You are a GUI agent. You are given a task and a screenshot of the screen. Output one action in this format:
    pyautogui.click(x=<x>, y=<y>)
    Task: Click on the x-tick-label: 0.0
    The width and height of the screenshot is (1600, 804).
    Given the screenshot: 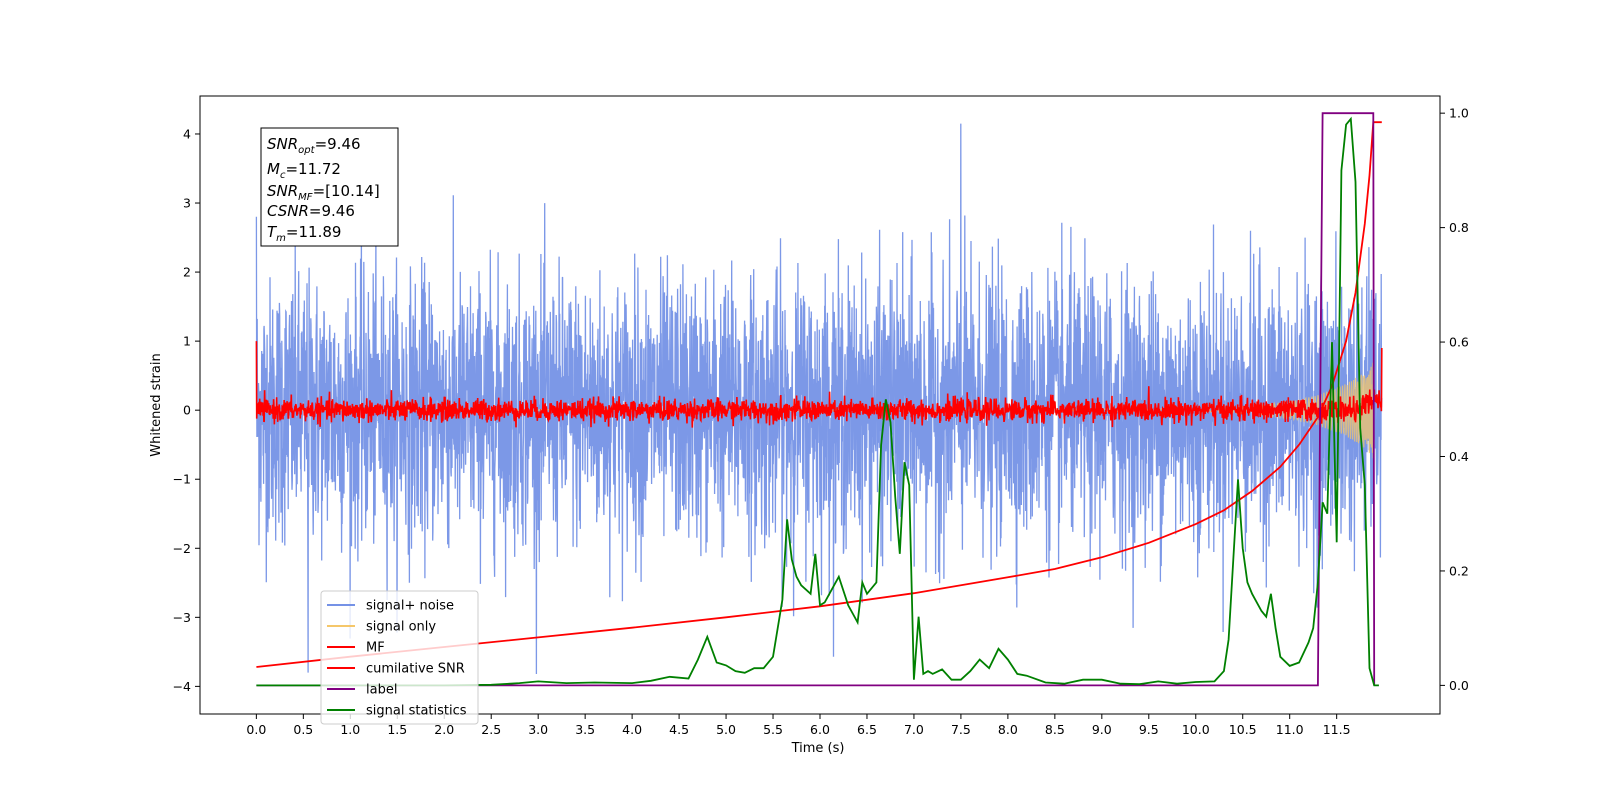 What is the action you would take?
    pyautogui.click(x=256, y=729)
    